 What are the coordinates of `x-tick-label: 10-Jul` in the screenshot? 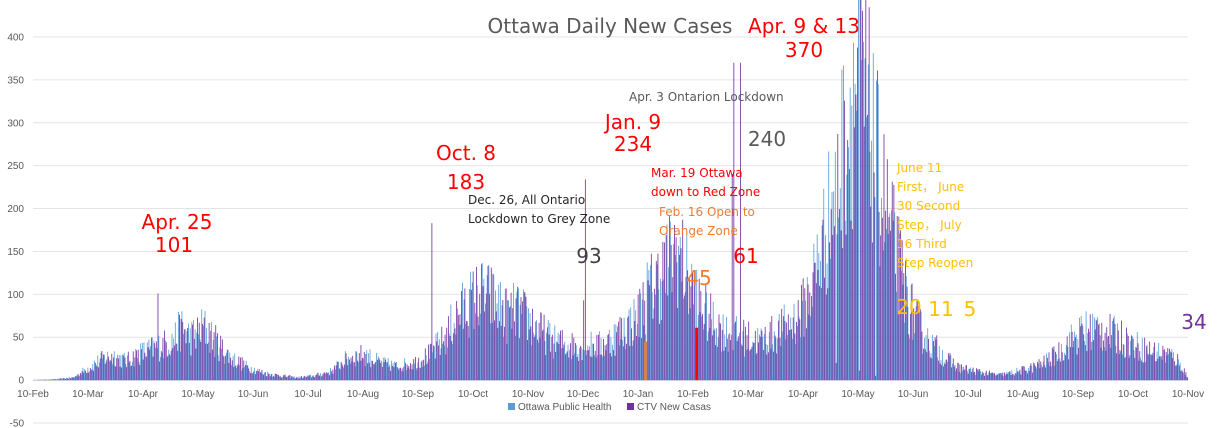 It's located at (967, 394).